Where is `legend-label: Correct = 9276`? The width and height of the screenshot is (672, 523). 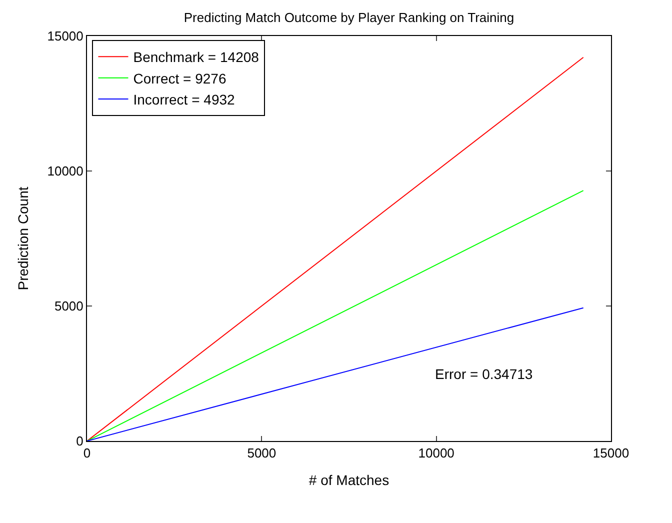
legend-label: Correct = 9276 is located at coordinates (179, 78).